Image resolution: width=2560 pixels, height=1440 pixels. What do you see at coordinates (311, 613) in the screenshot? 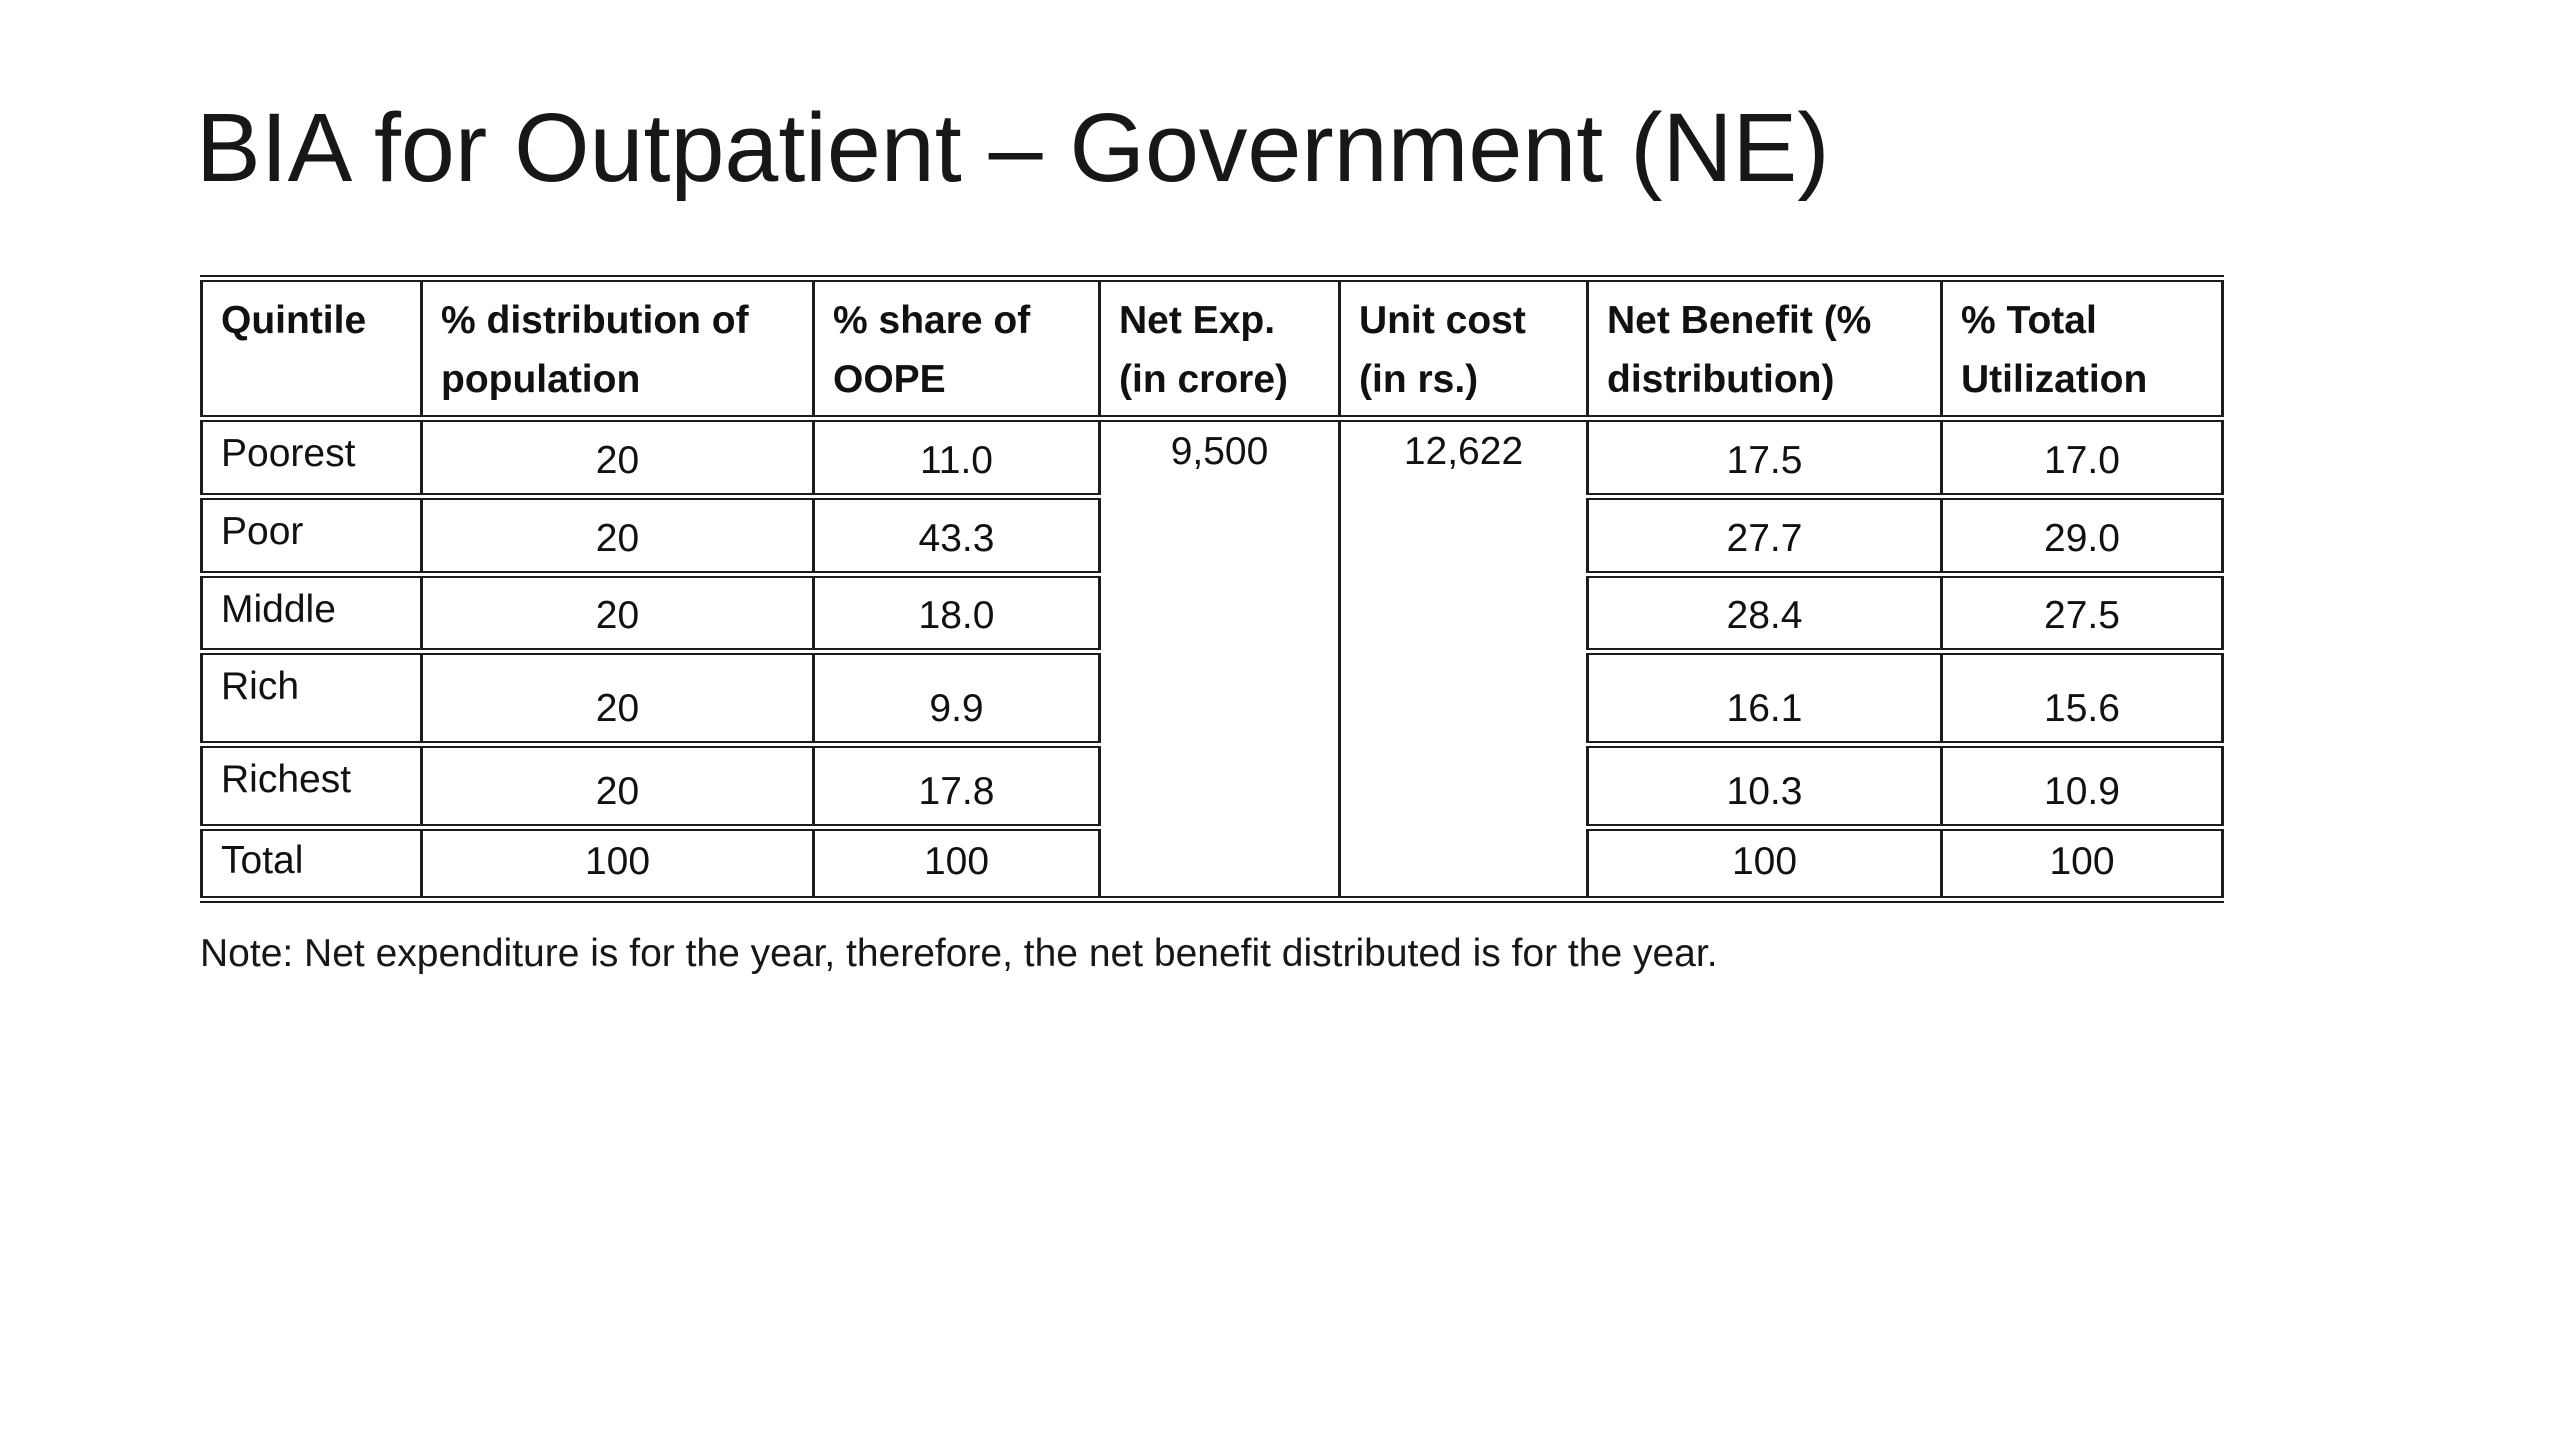
I see `quintile-label-cell: Middle` at bounding box center [311, 613].